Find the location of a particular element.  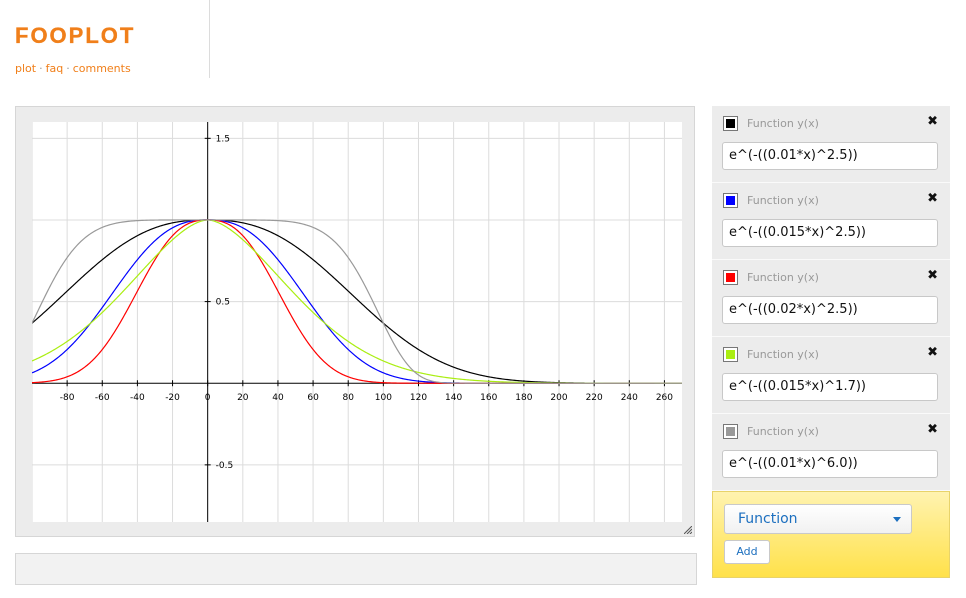

function-expression-input: e^(-((0.015*x)^1.7)) is located at coordinates (830, 387).